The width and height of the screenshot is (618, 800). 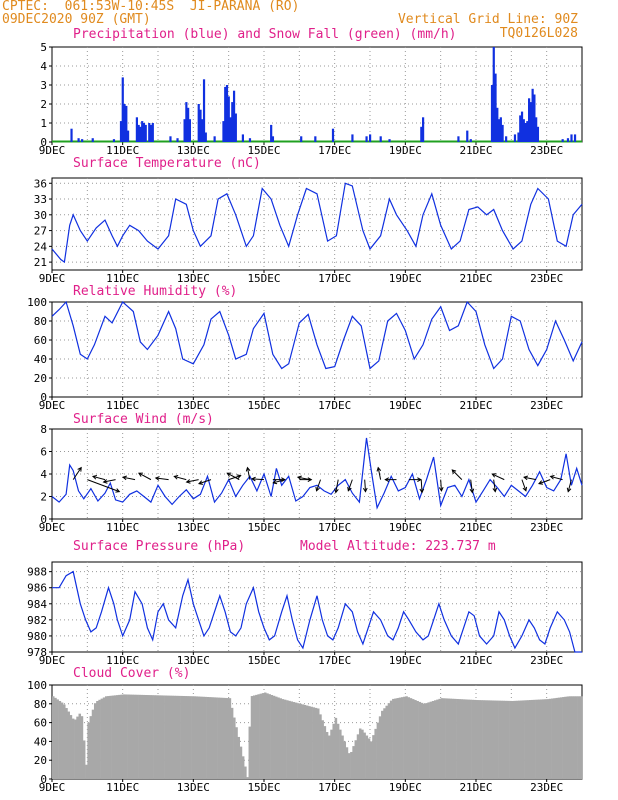 I want to click on panel-frame, so click(x=317, y=224).